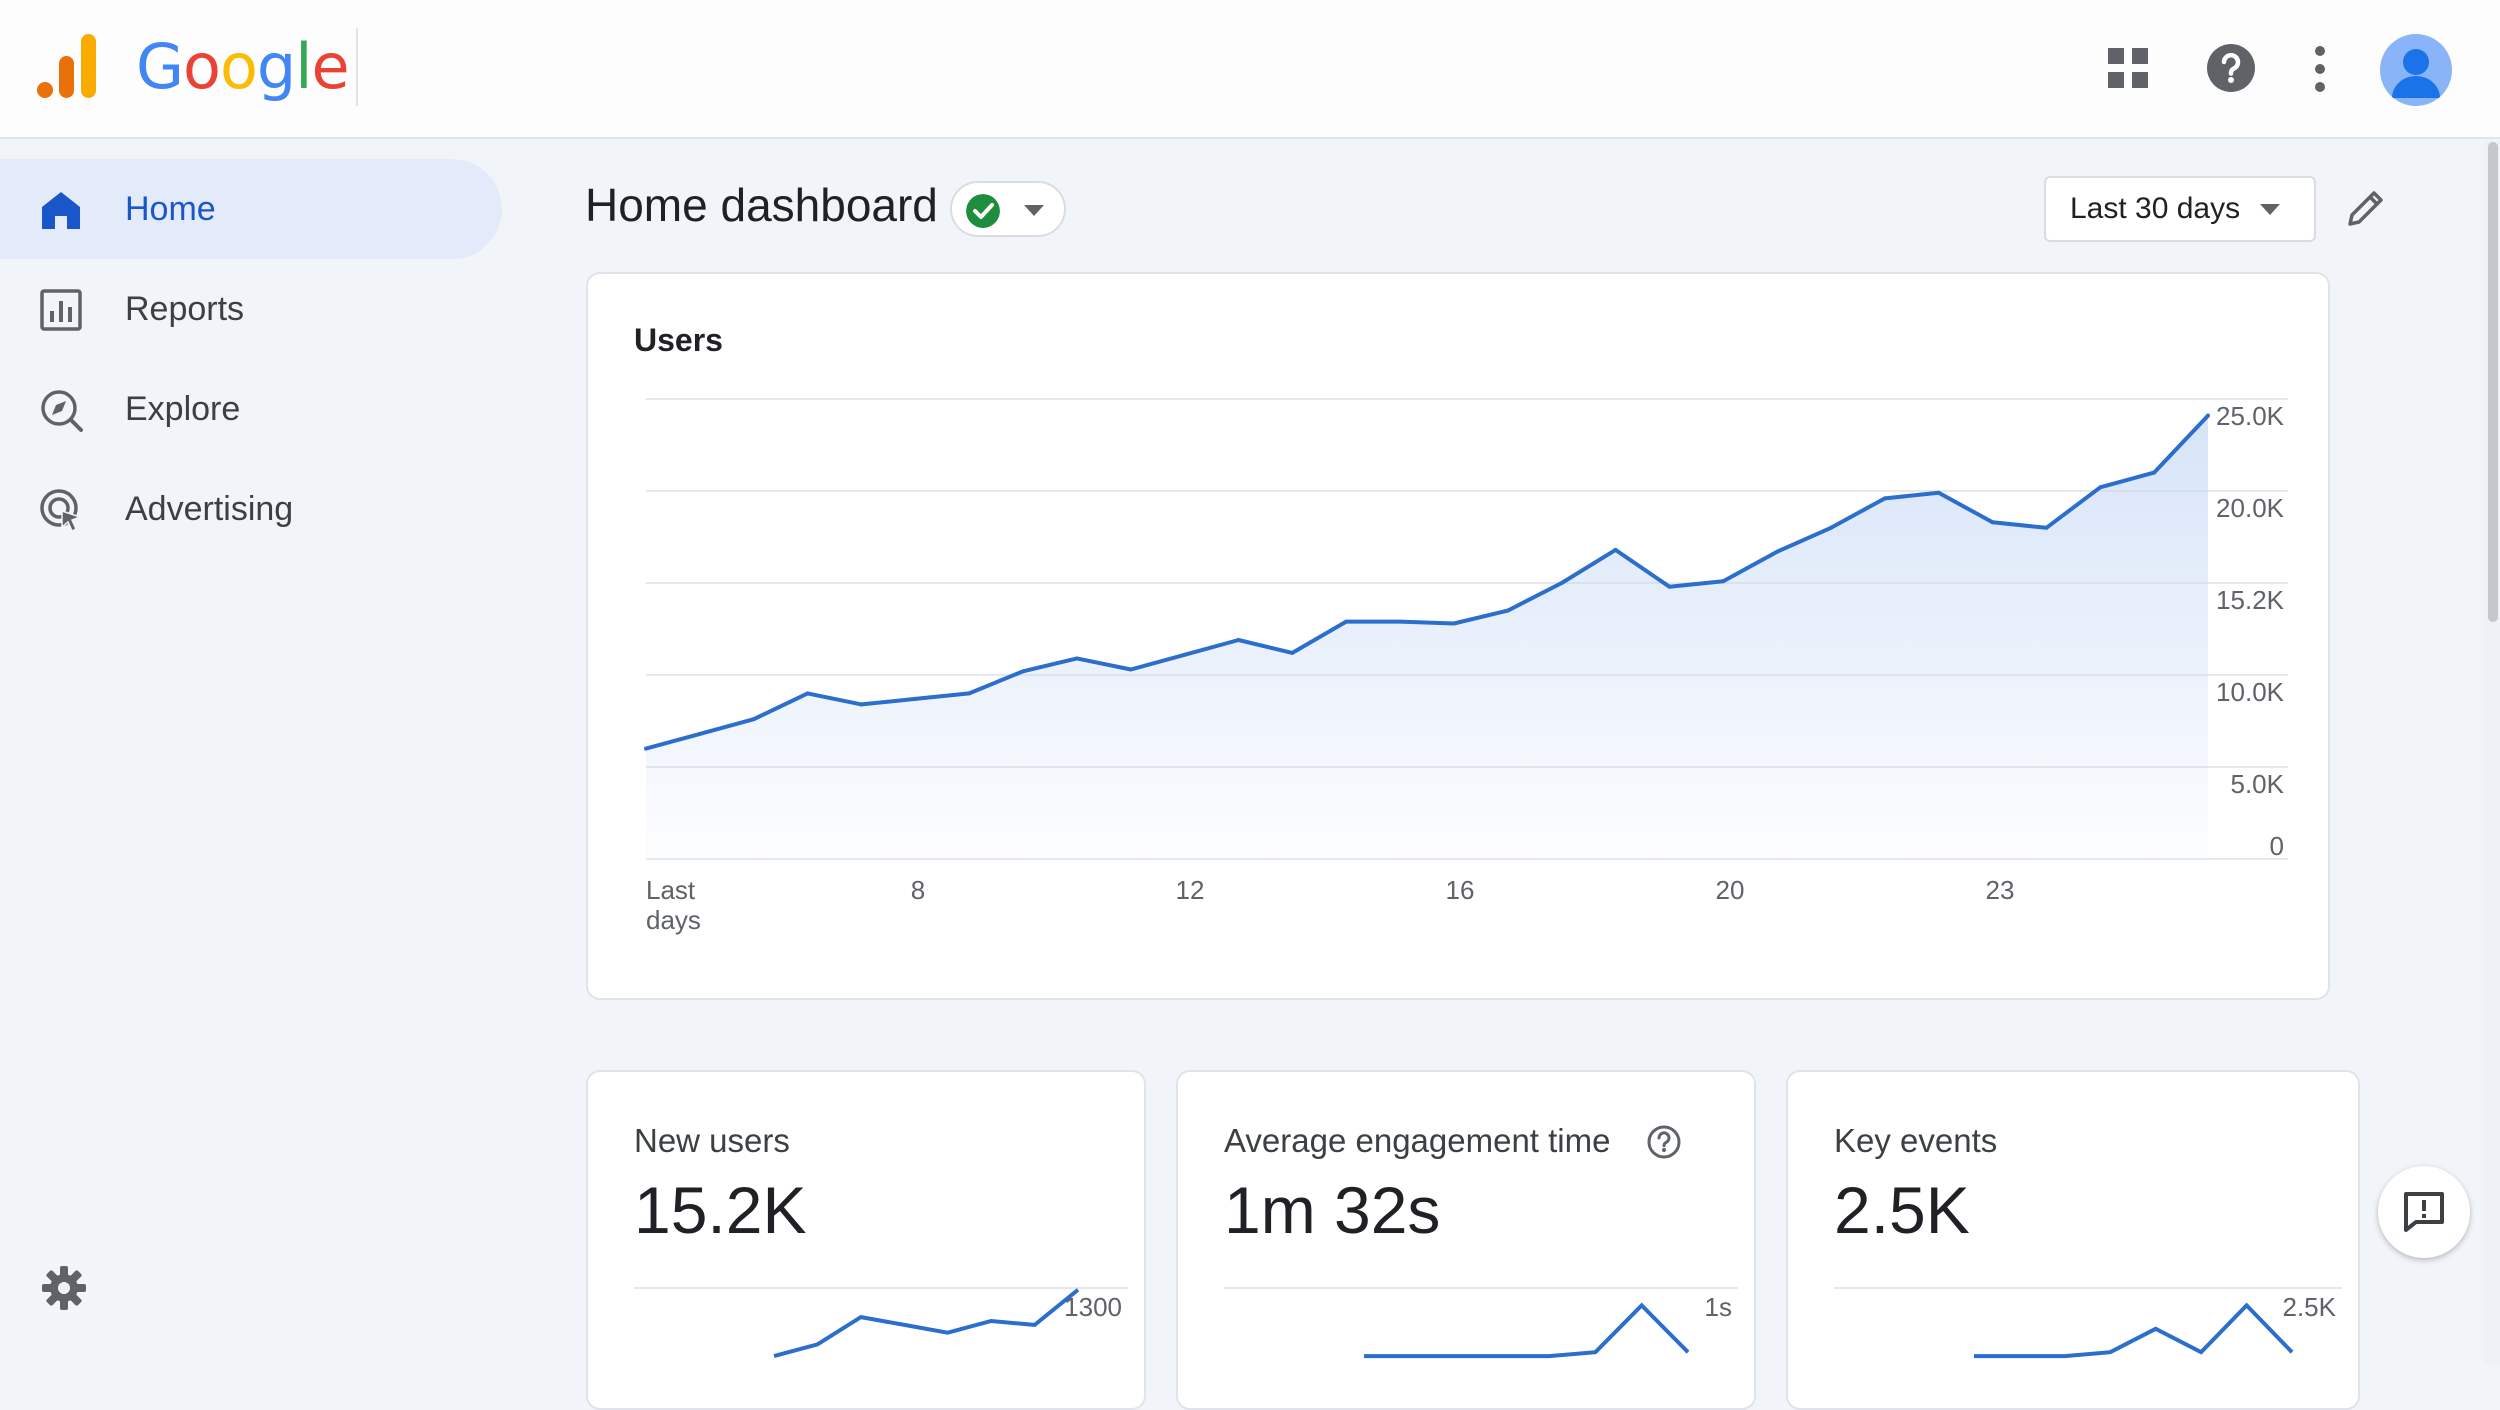  Describe the element at coordinates (62, 411) in the screenshot. I see `explore-icon` at that location.